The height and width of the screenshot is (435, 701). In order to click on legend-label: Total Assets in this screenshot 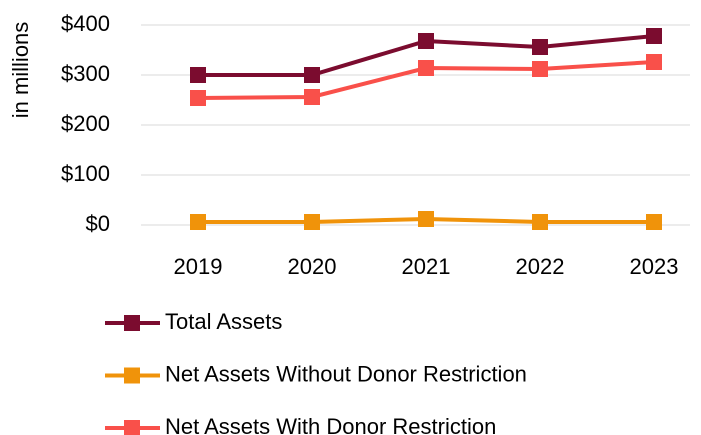, I will do `click(223, 321)`.